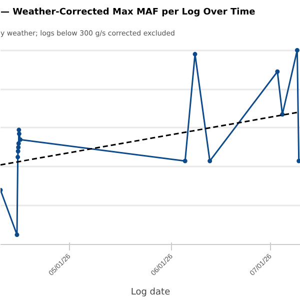 This screenshot has width=300, height=300. What do you see at coordinates (128, 13) in the screenshot?
I see `chart-title: — Weather-Corrected Max MAF per Log Over Time` at bounding box center [128, 13].